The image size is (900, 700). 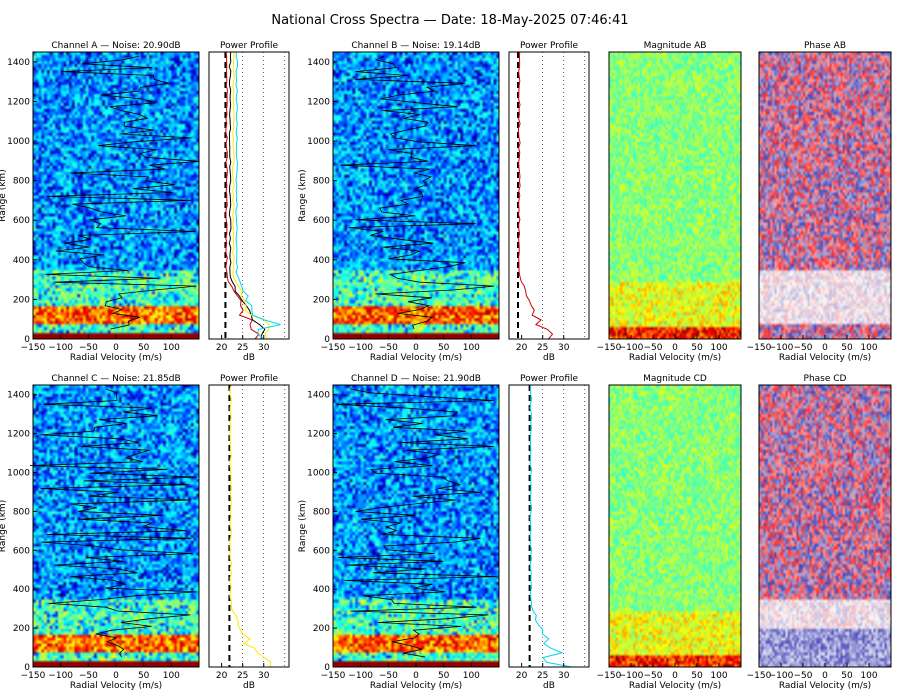 I want to click on channel-d-xtick-label: −100, so click(x=360, y=676).